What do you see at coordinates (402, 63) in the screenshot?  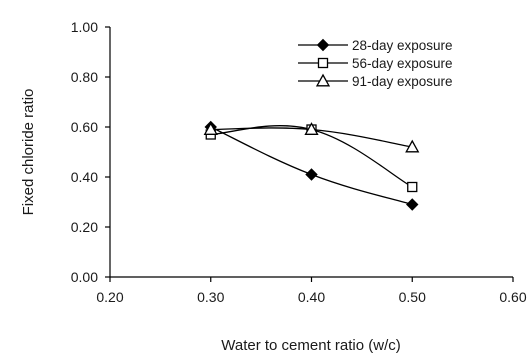 I see `legend-label: 56-day exposure` at bounding box center [402, 63].